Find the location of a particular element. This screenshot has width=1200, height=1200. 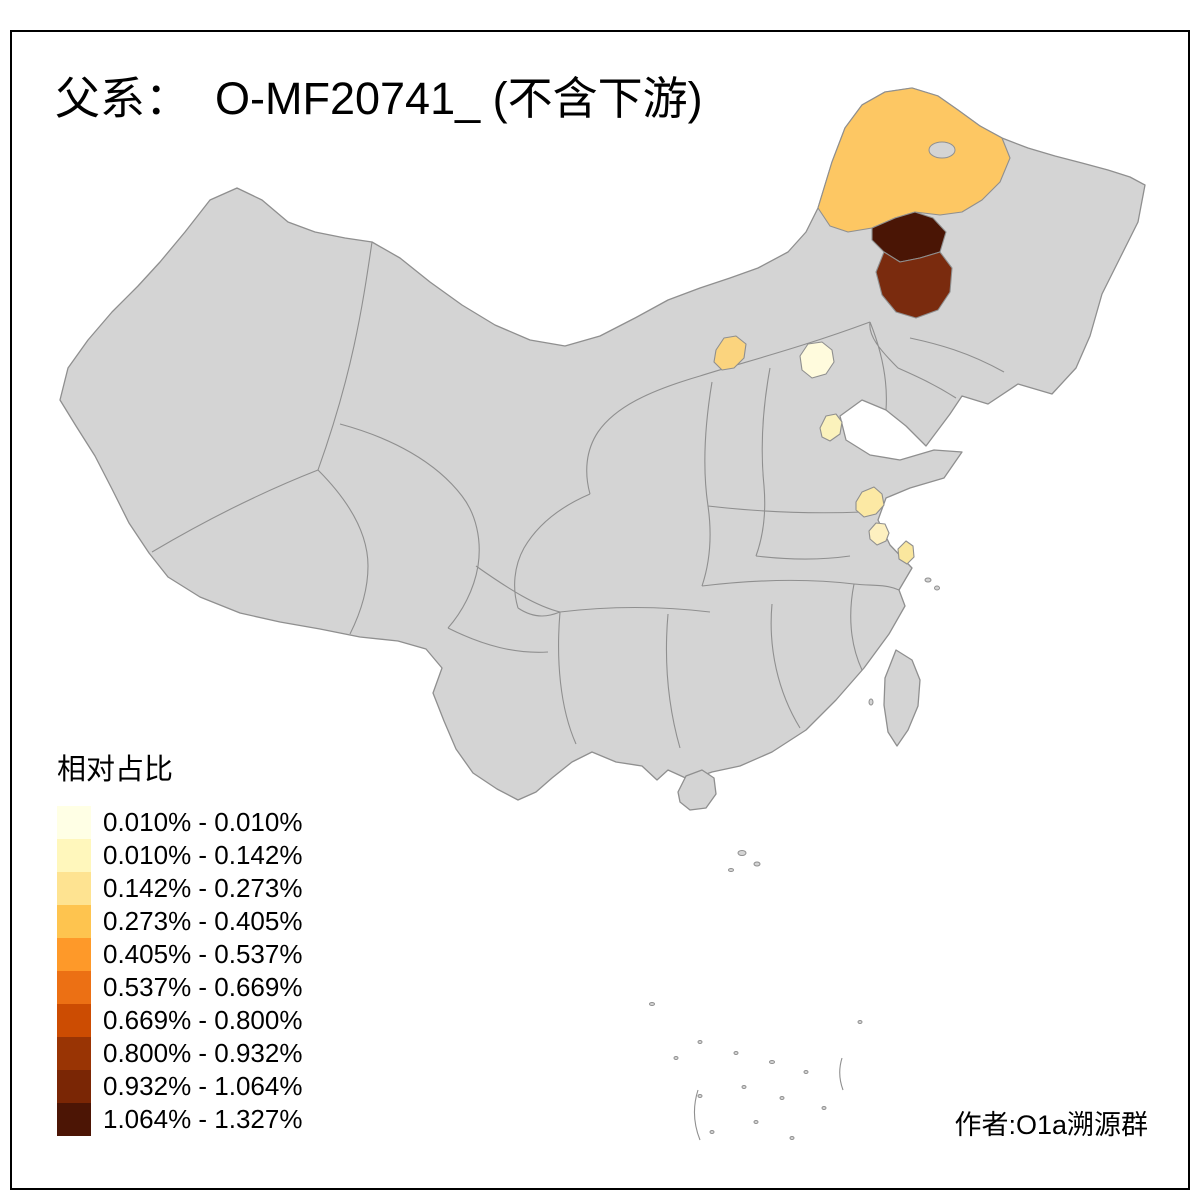

legend-item: 0.932% - 1.064% is located at coordinates (179, 1086).